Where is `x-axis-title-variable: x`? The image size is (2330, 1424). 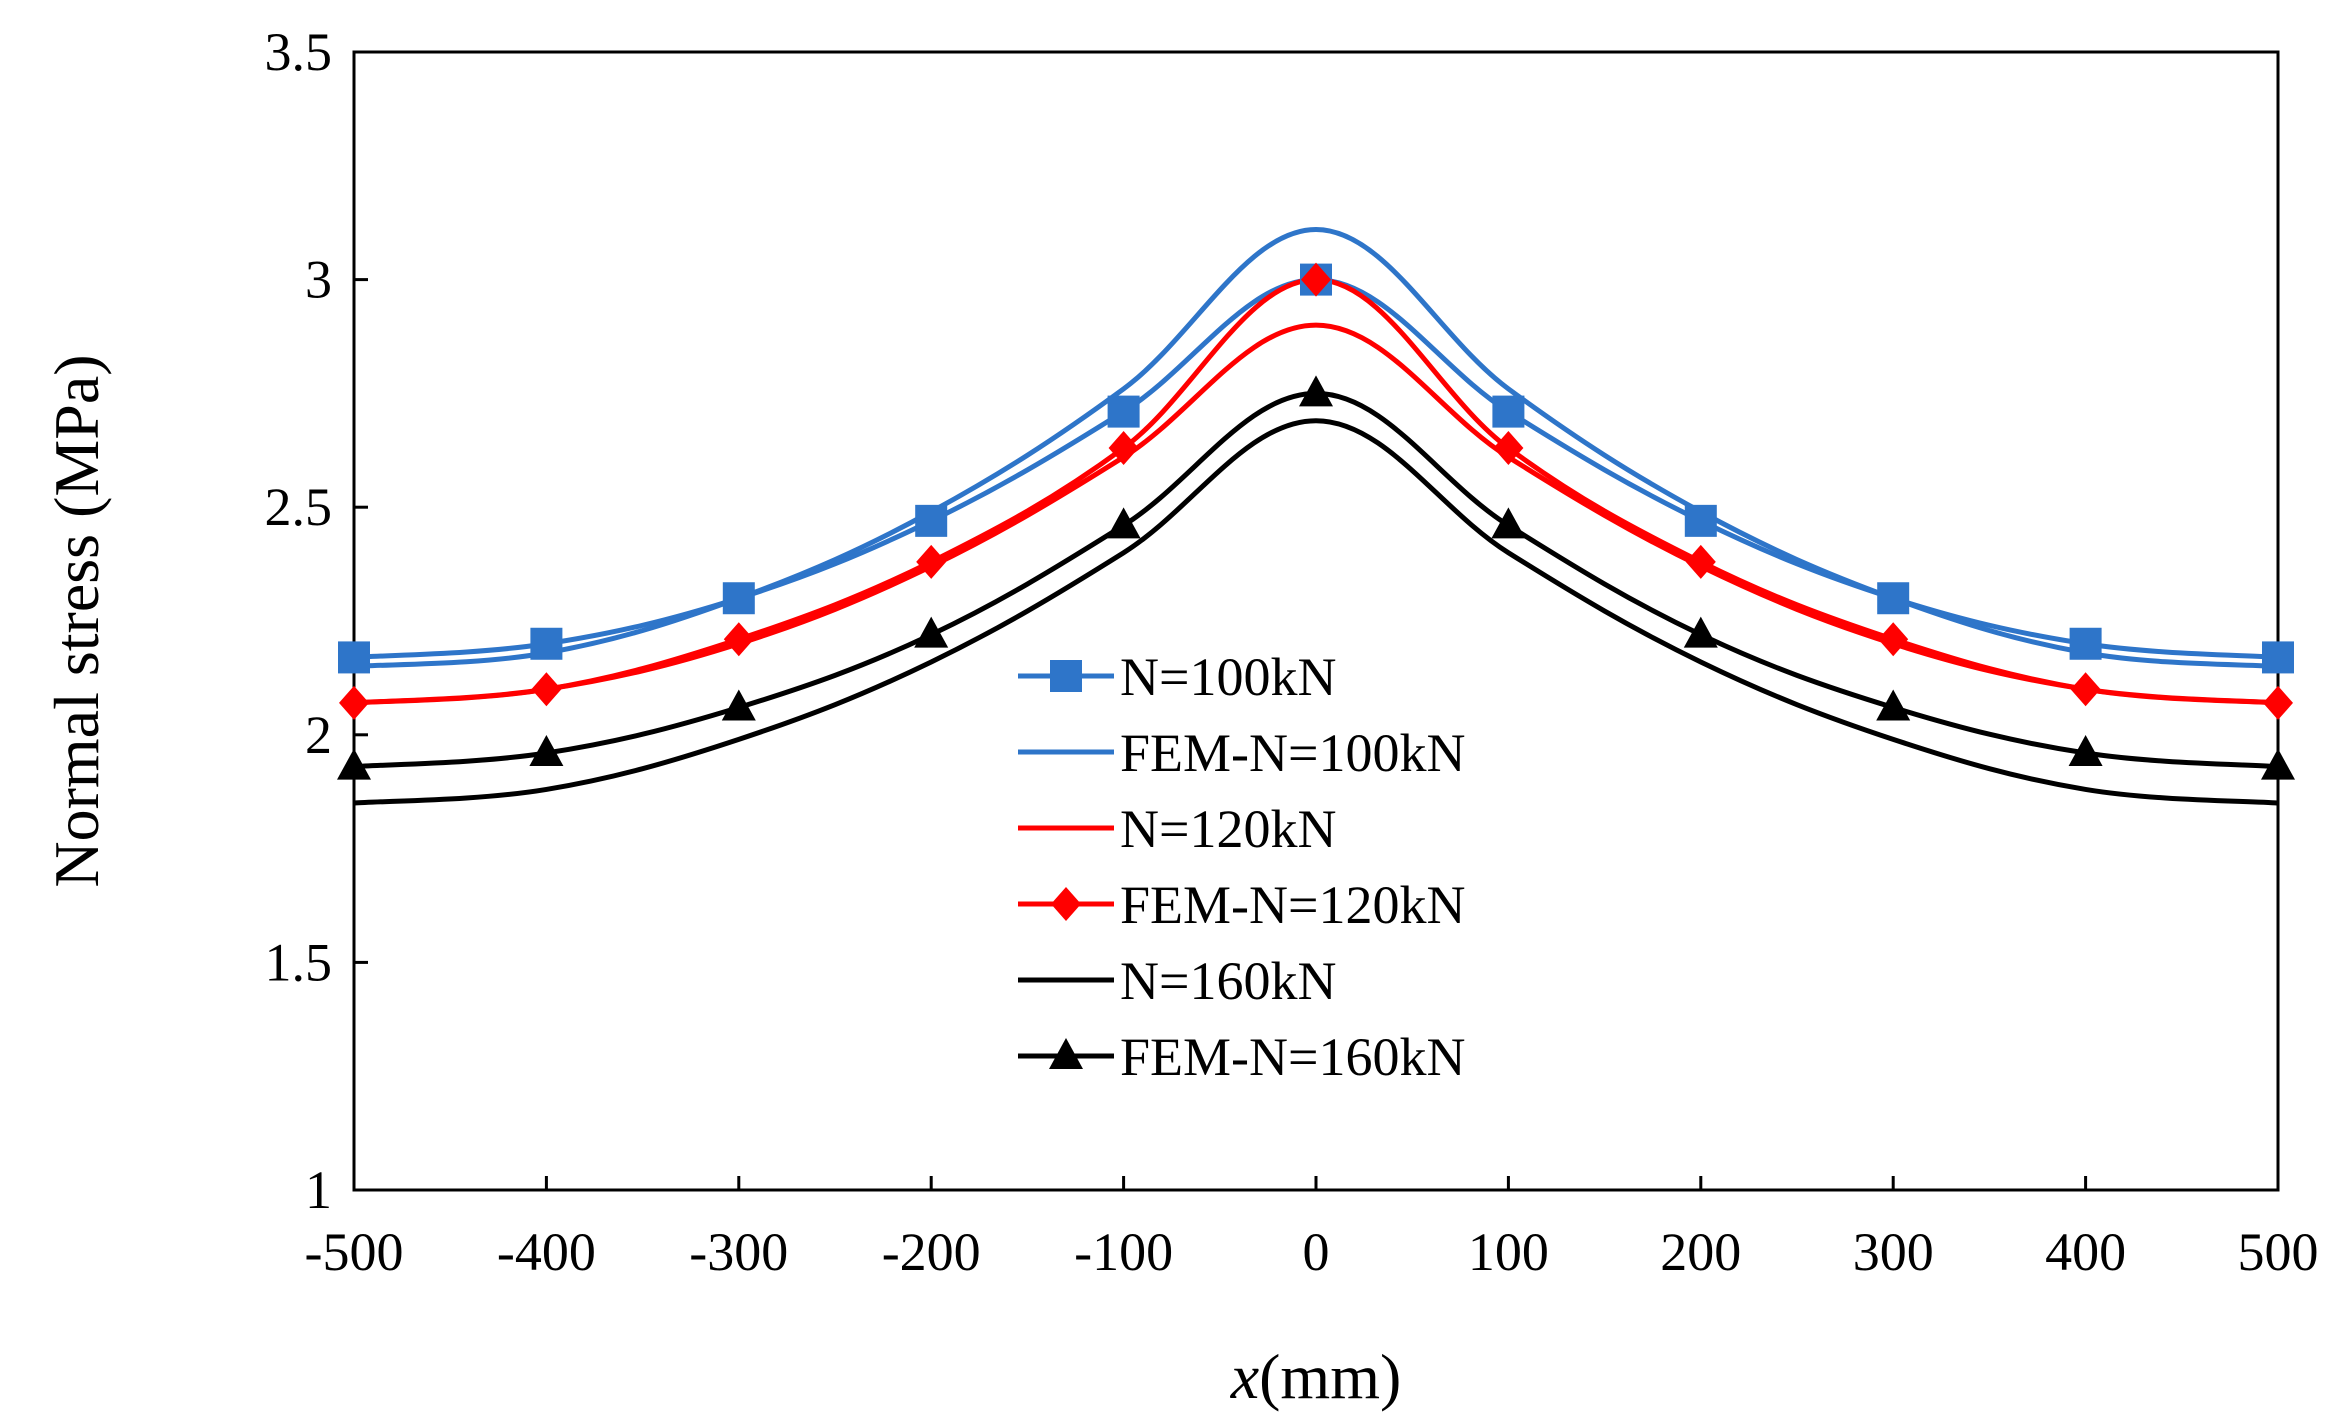
x-axis-title-variable: x is located at coordinates (1244, 1376).